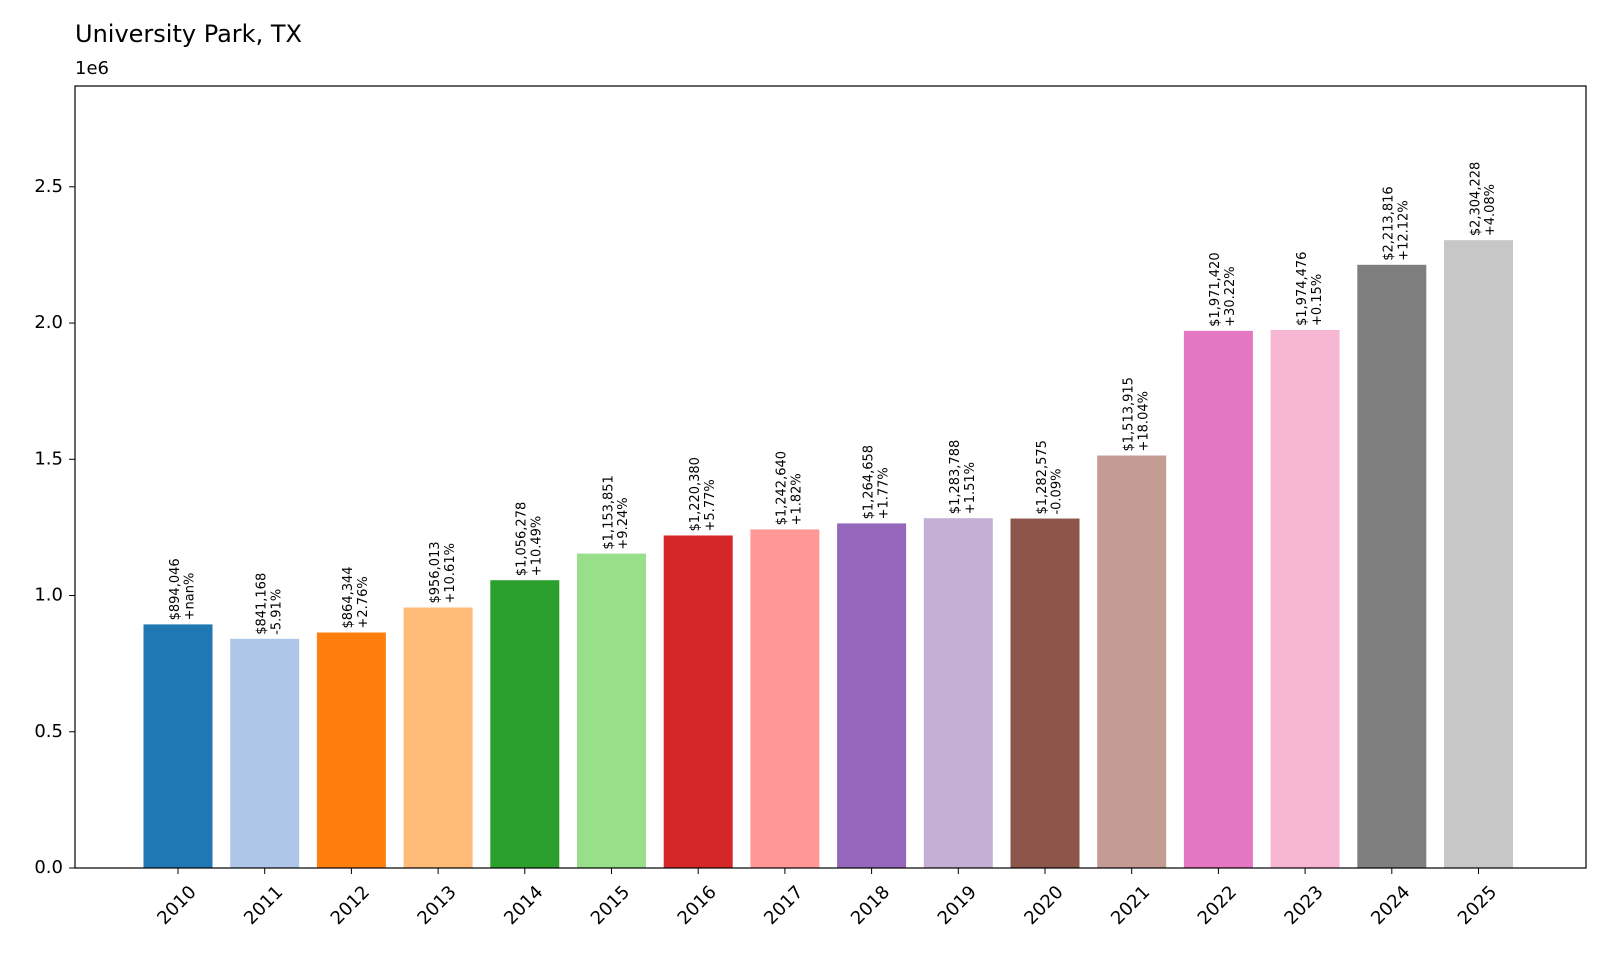 This screenshot has height=960, width=1600. Describe the element at coordinates (610, 905) in the screenshot. I see `x-tick-label-2015: 2015` at that location.